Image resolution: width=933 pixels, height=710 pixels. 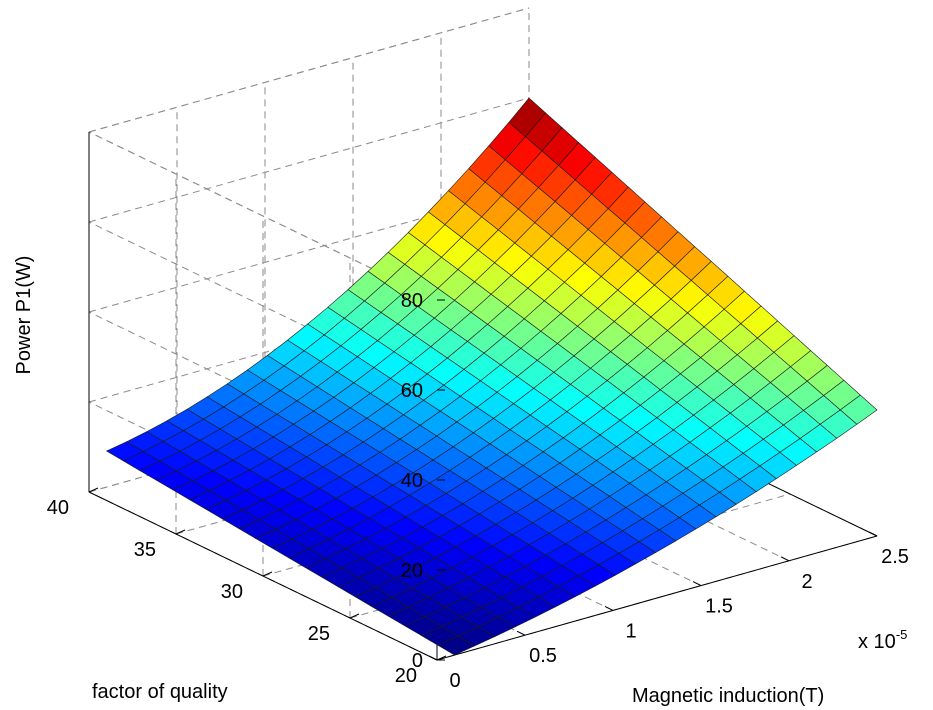 What do you see at coordinates (657, 598) in the screenshot?
I see `x-axis` at bounding box center [657, 598].